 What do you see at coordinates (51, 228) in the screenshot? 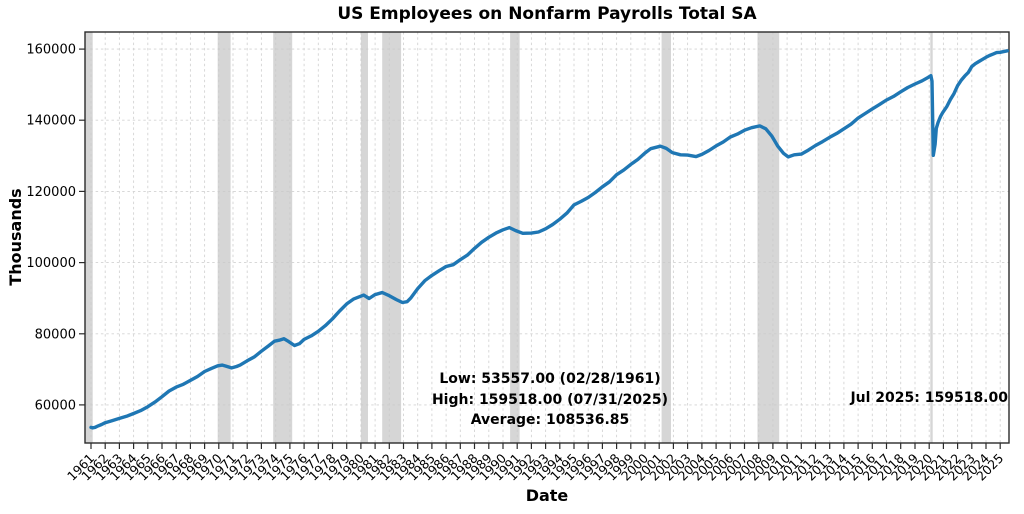
I see `y-tick-labels: 60000 80000 100000 120000 140000 160000` at bounding box center [51, 228].